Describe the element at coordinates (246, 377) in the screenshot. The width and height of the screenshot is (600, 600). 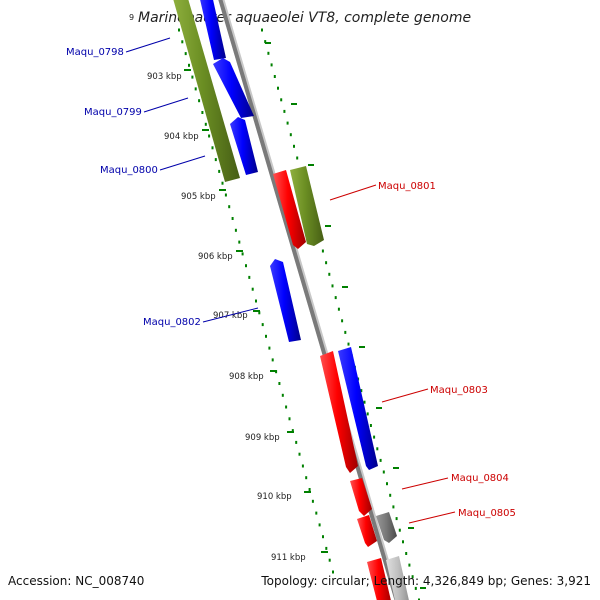
I see `tick-label: 908 kbp` at that location.